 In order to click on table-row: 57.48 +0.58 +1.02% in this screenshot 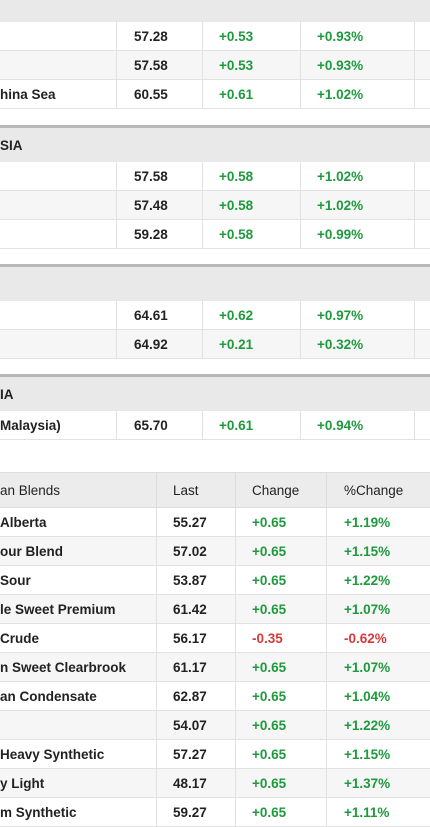, I will do `click(215, 205)`.